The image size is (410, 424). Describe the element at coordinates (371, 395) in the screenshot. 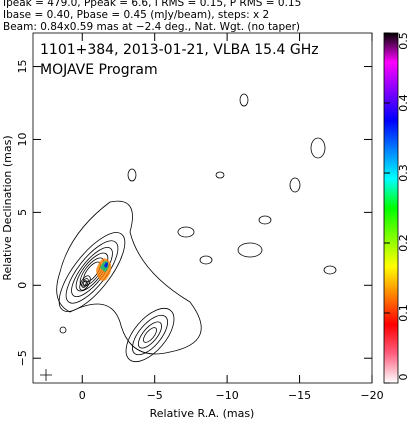

I see `x-tick-label: −20` at that location.